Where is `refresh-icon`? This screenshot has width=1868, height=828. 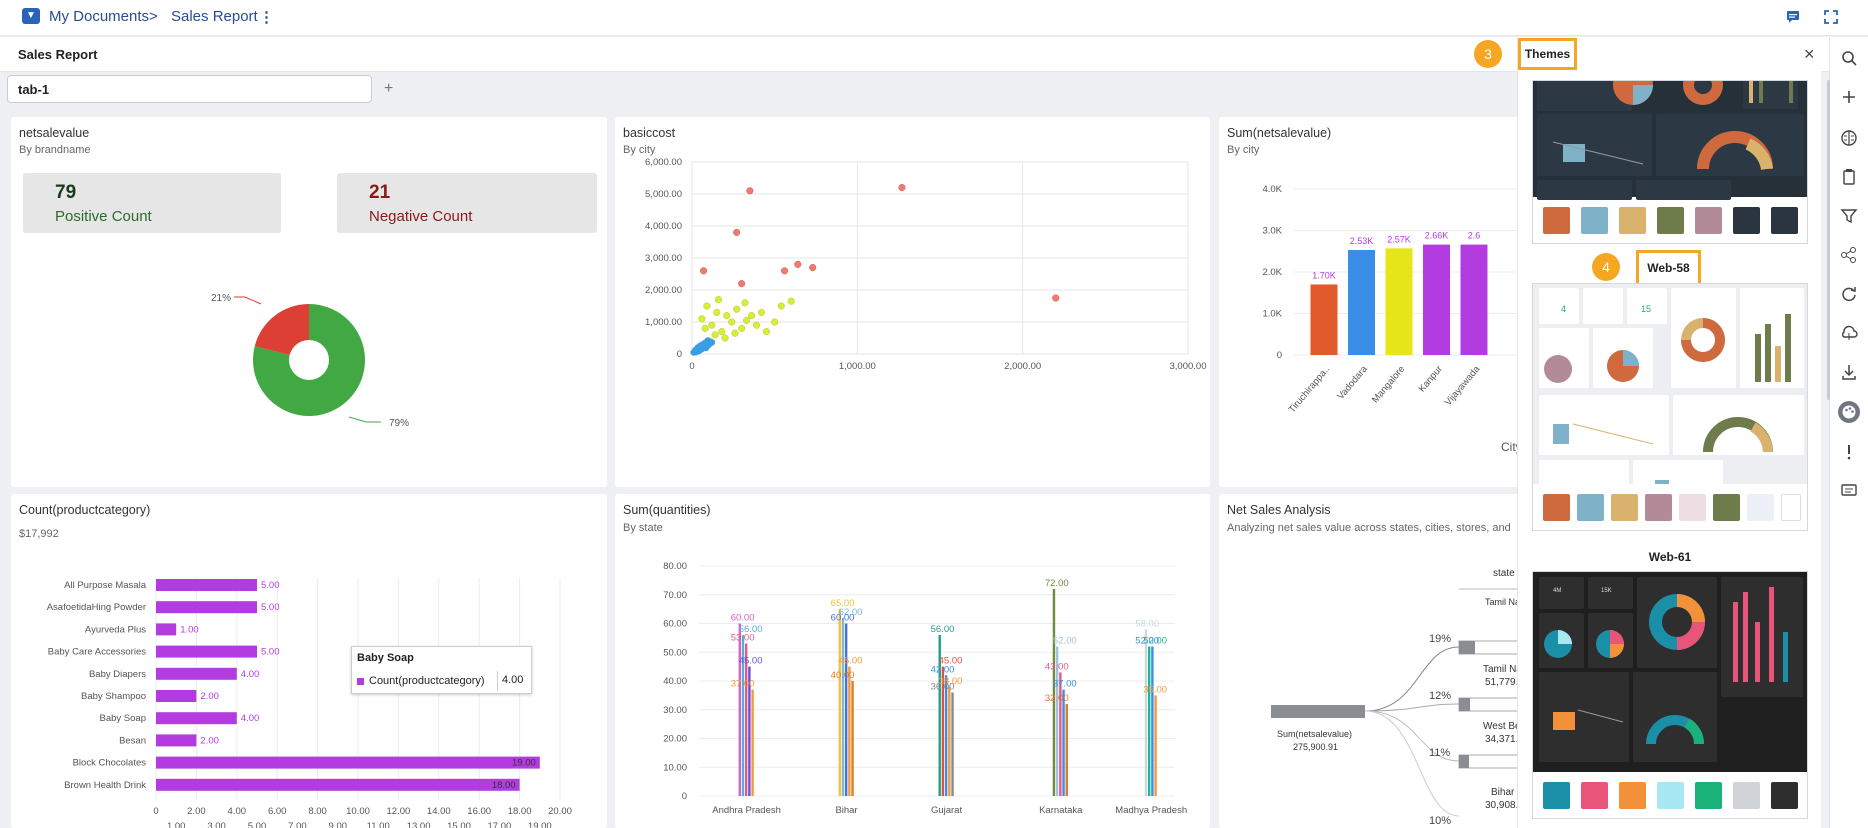
refresh-icon is located at coordinates (1849, 294).